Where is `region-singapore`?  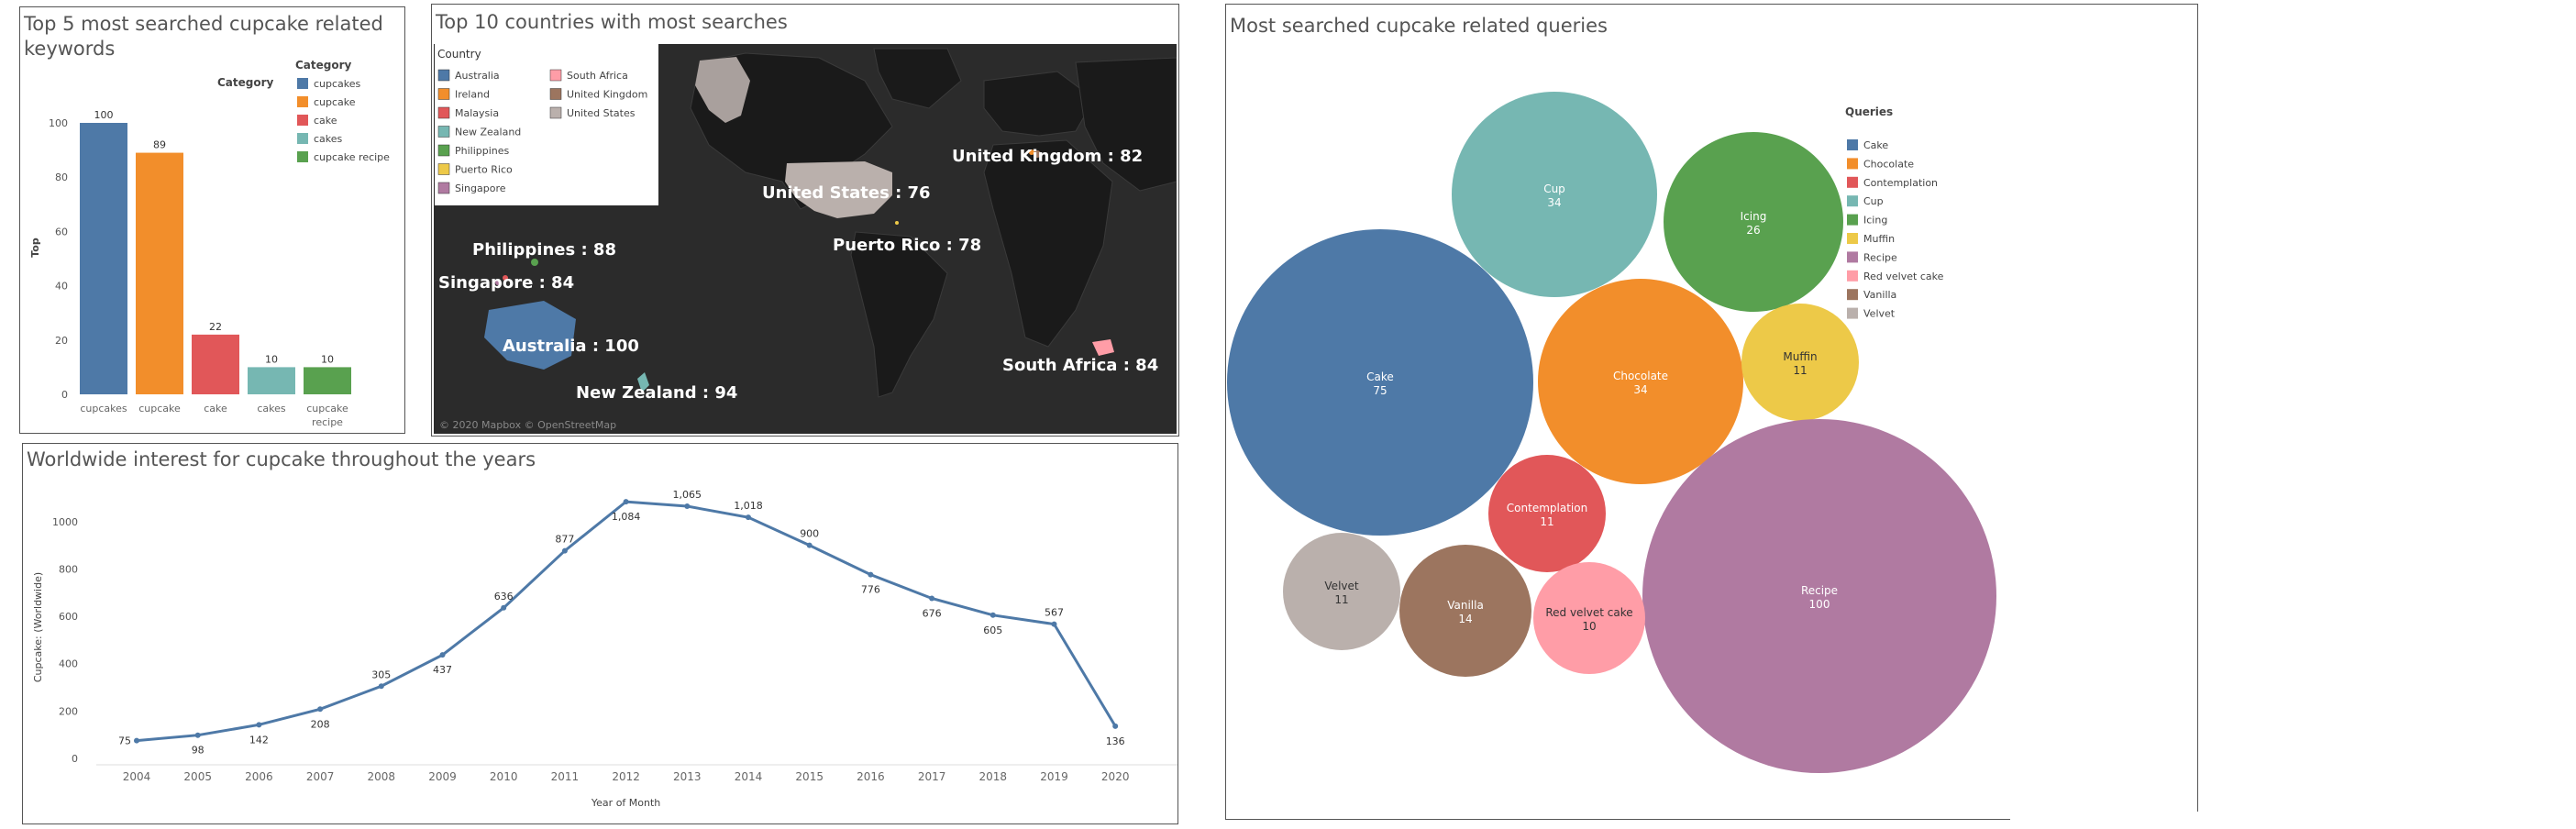 region-singapore is located at coordinates (498, 282).